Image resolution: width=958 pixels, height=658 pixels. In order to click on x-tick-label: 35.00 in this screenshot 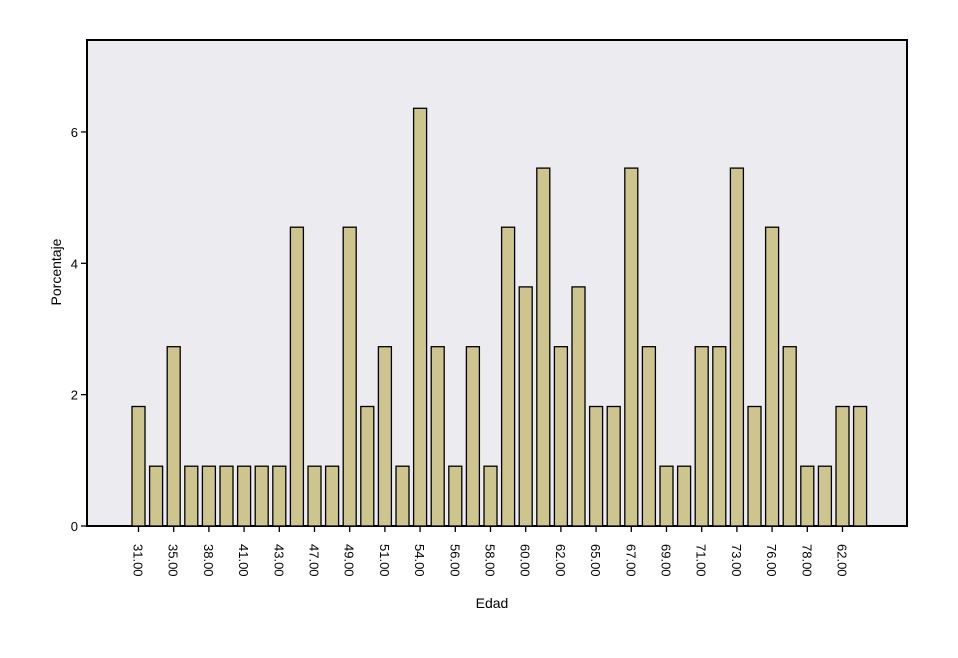, I will do `click(173, 560)`.